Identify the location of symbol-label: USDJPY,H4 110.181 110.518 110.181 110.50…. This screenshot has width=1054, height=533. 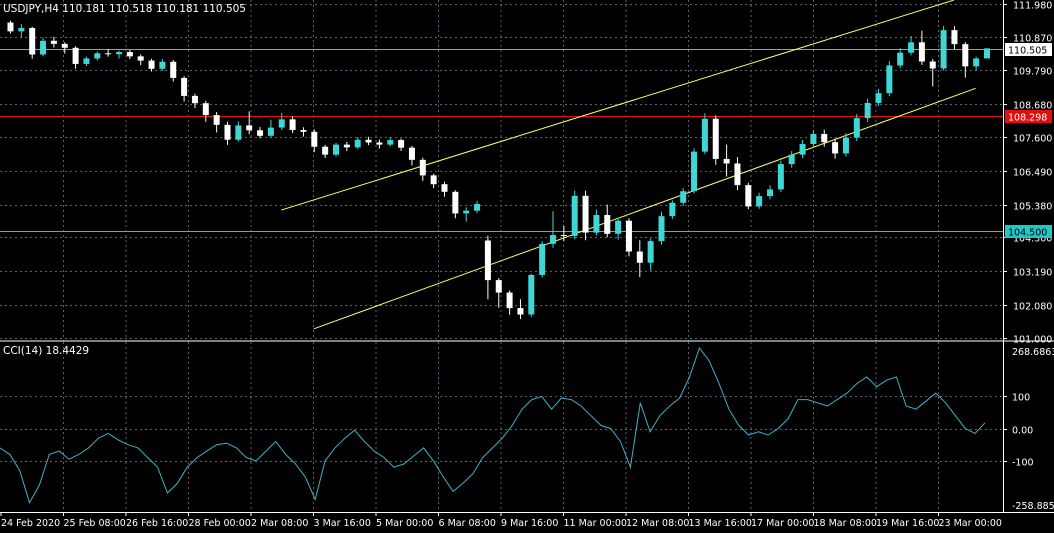
(124, 9).